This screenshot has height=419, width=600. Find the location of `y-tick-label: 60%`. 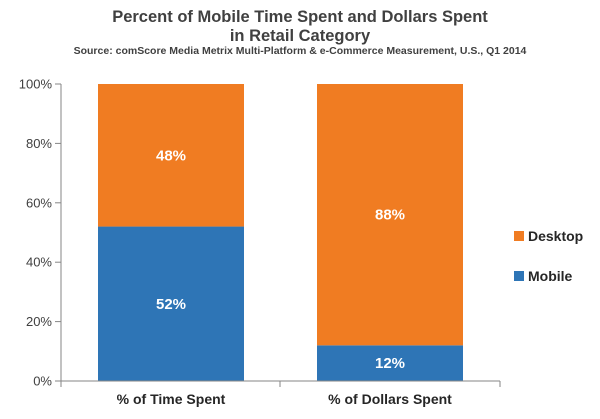

y-tick-label: 60% is located at coordinates (39, 202).